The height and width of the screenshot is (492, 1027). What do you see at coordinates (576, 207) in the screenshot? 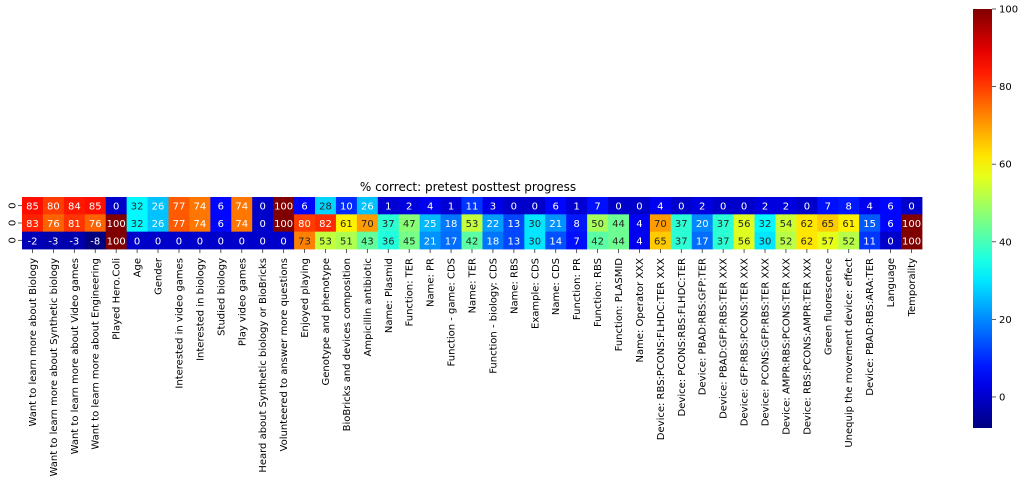
I see `cell-value-label: 1` at bounding box center [576, 207].